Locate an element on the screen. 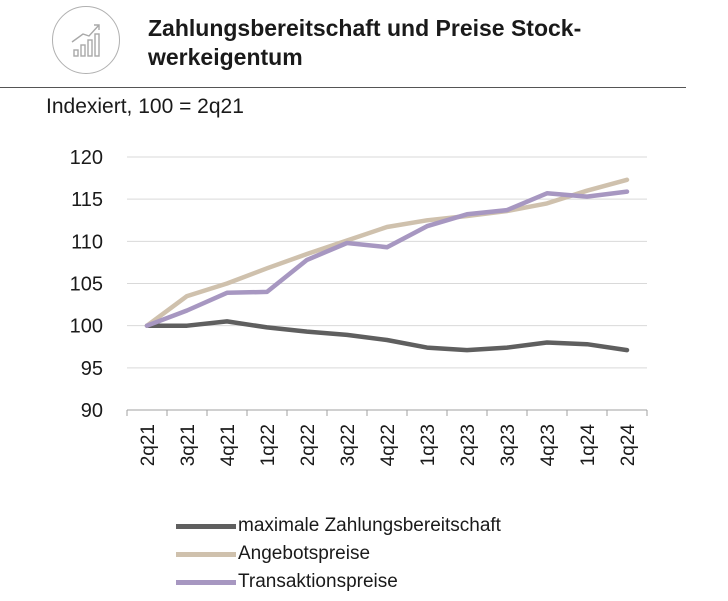  chart-subtitle: Indexiert, 100 = 2q21 is located at coordinates (145, 106).